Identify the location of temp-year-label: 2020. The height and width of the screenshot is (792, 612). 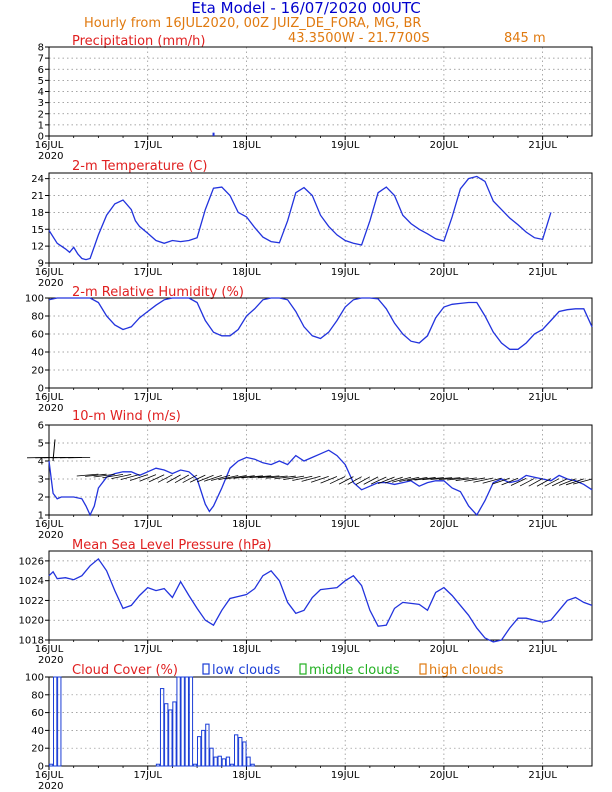
(50, 283).